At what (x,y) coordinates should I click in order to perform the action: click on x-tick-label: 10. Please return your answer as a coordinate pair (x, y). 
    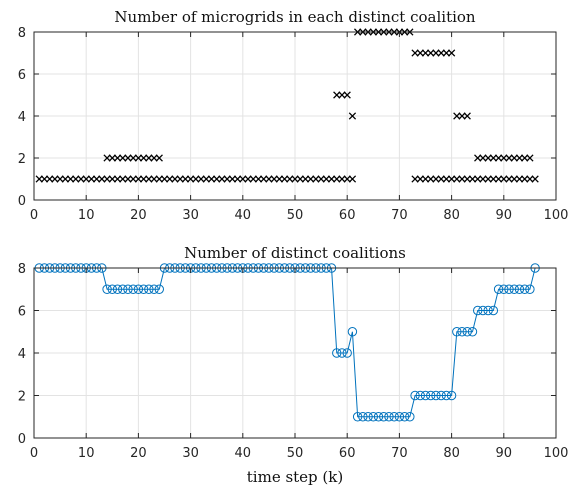
    Looking at the image, I should click on (86, 453).